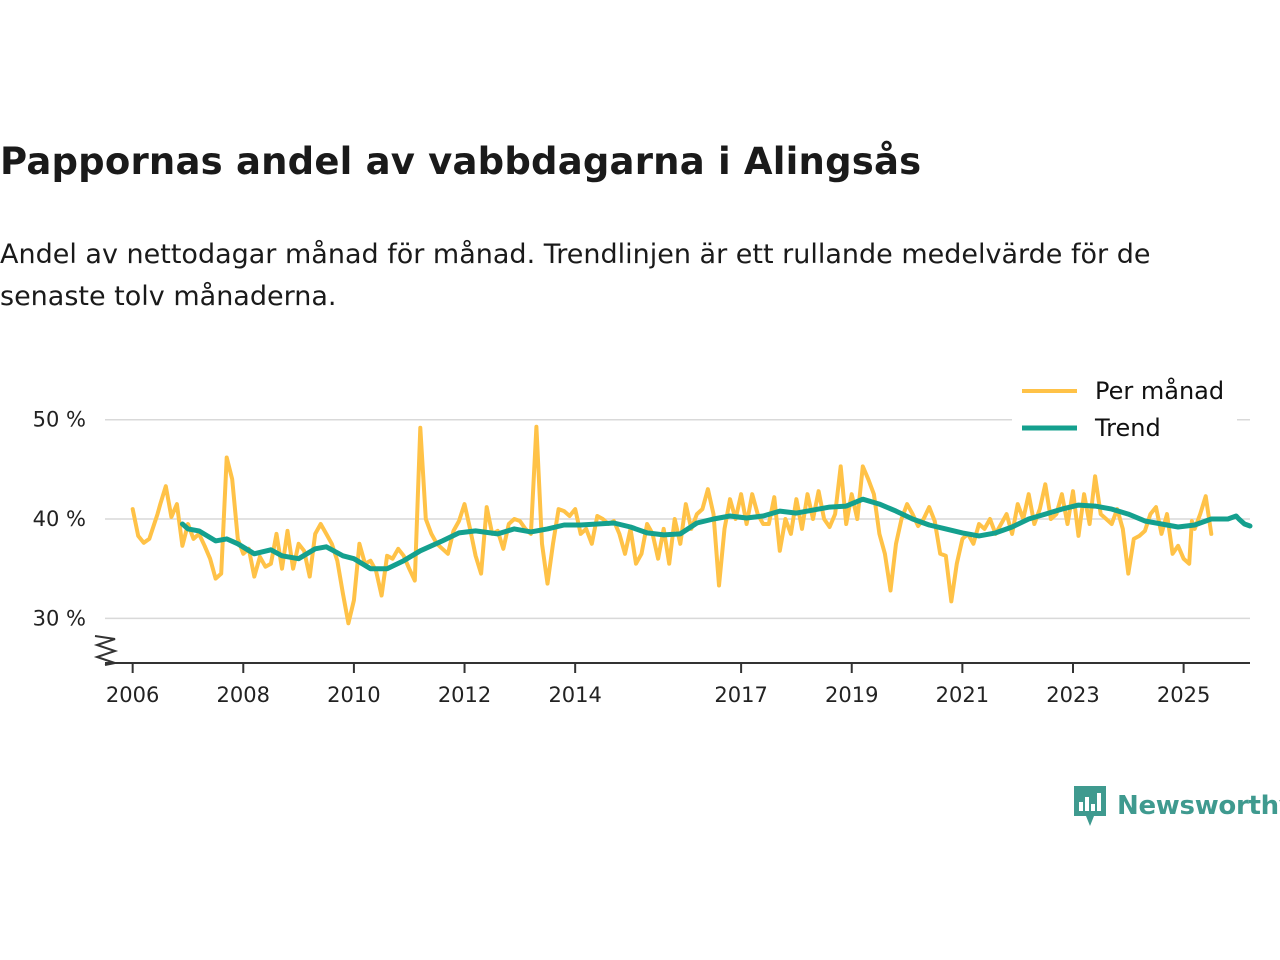 The width and height of the screenshot is (1280, 960). What do you see at coordinates (962, 695) in the screenshot?
I see `x-tick-label: 2021` at bounding box center [962, 695].